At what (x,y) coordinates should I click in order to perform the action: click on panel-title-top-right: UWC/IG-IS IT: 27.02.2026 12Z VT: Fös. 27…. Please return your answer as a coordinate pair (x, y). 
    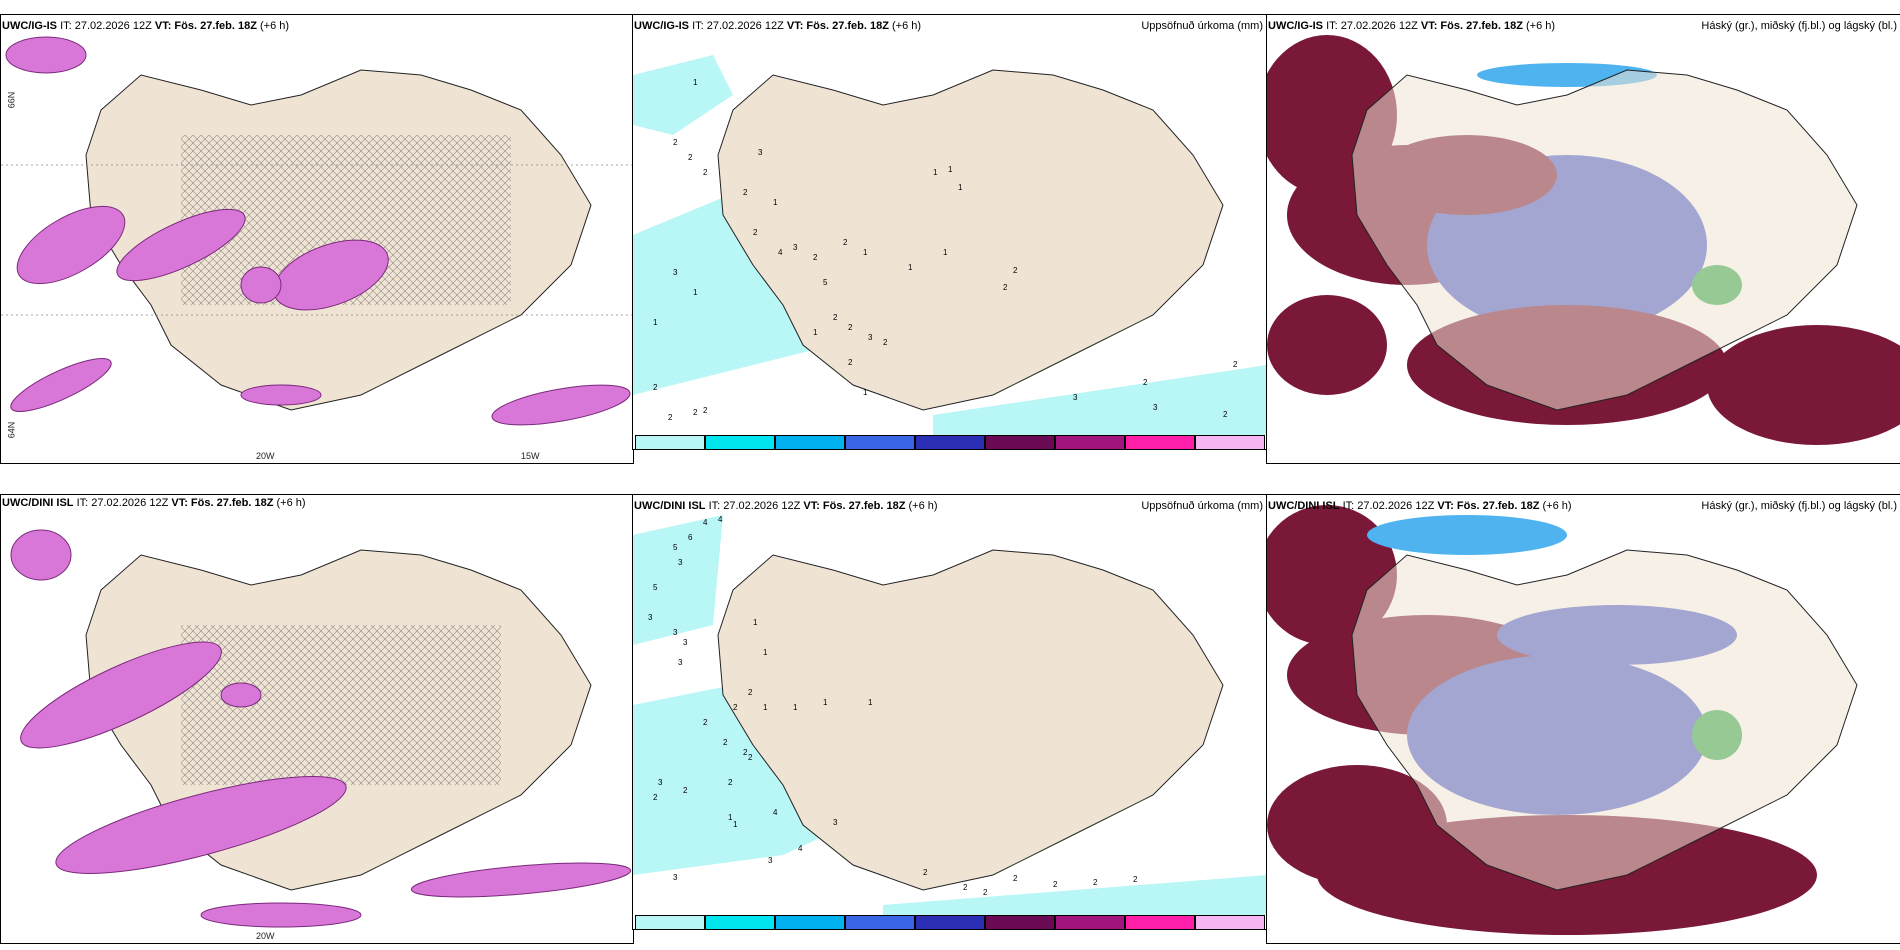
    Looking at the image, I should click on (1582, 26).